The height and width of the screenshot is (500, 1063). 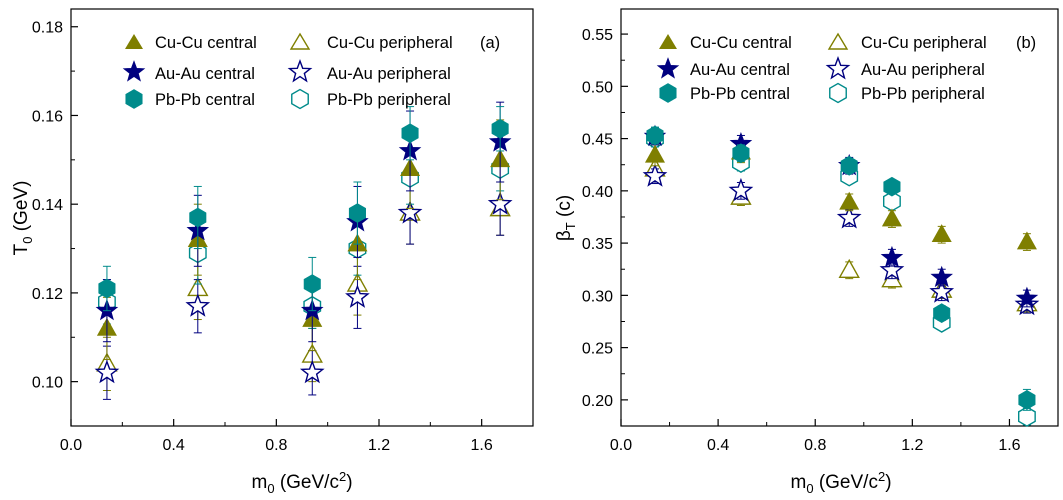 What do you see at coordinates (668, 41) in the screenshot?
I see `legend-b-cucu-central-marker` at bounding box center [668, 41].